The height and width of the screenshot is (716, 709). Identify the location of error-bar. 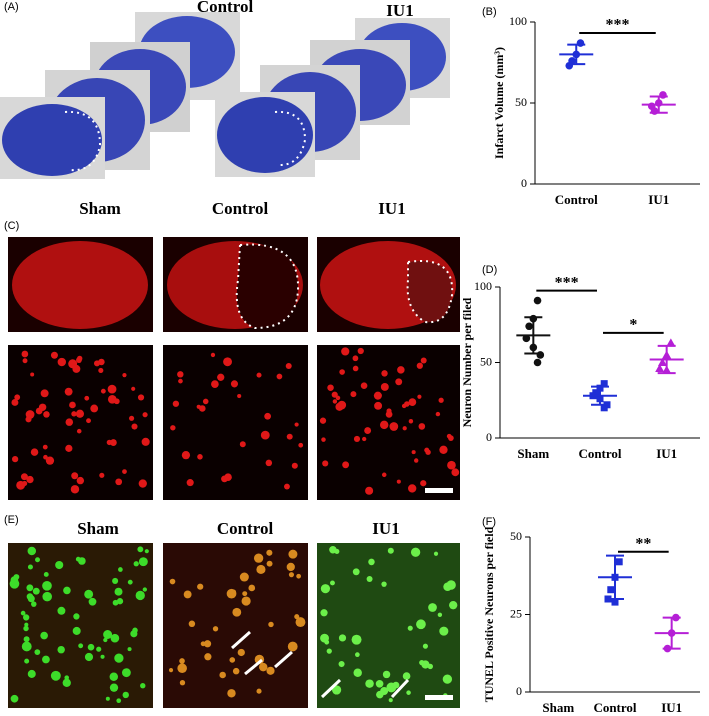
(576, 54).